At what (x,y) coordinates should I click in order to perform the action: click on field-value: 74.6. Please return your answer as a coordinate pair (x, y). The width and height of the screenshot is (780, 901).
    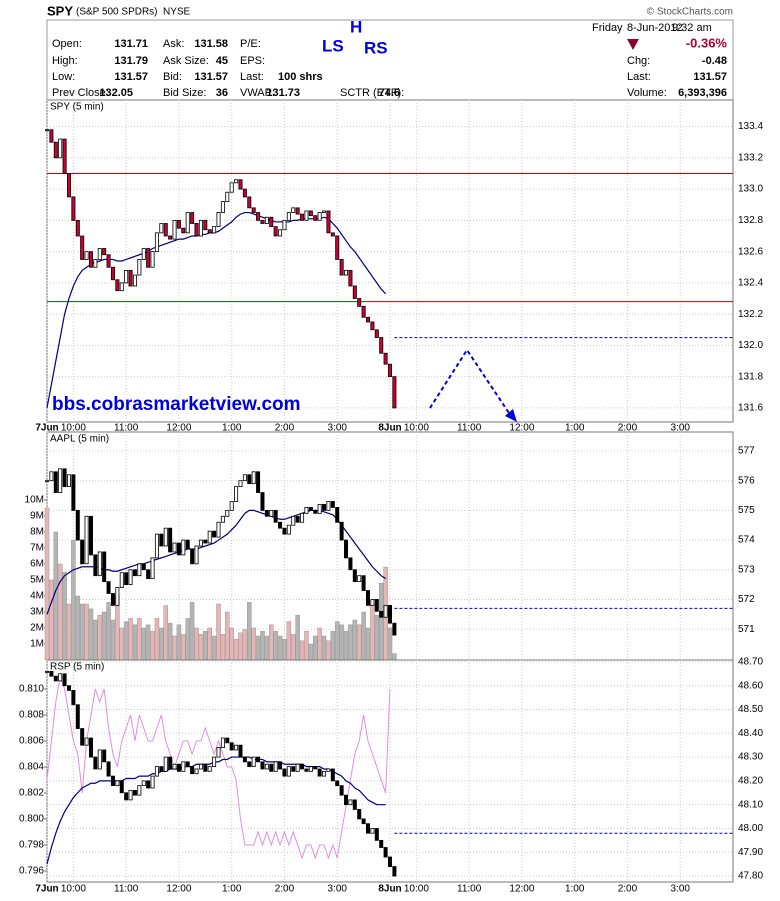
    Looking at the image, I should click on (389, 93).